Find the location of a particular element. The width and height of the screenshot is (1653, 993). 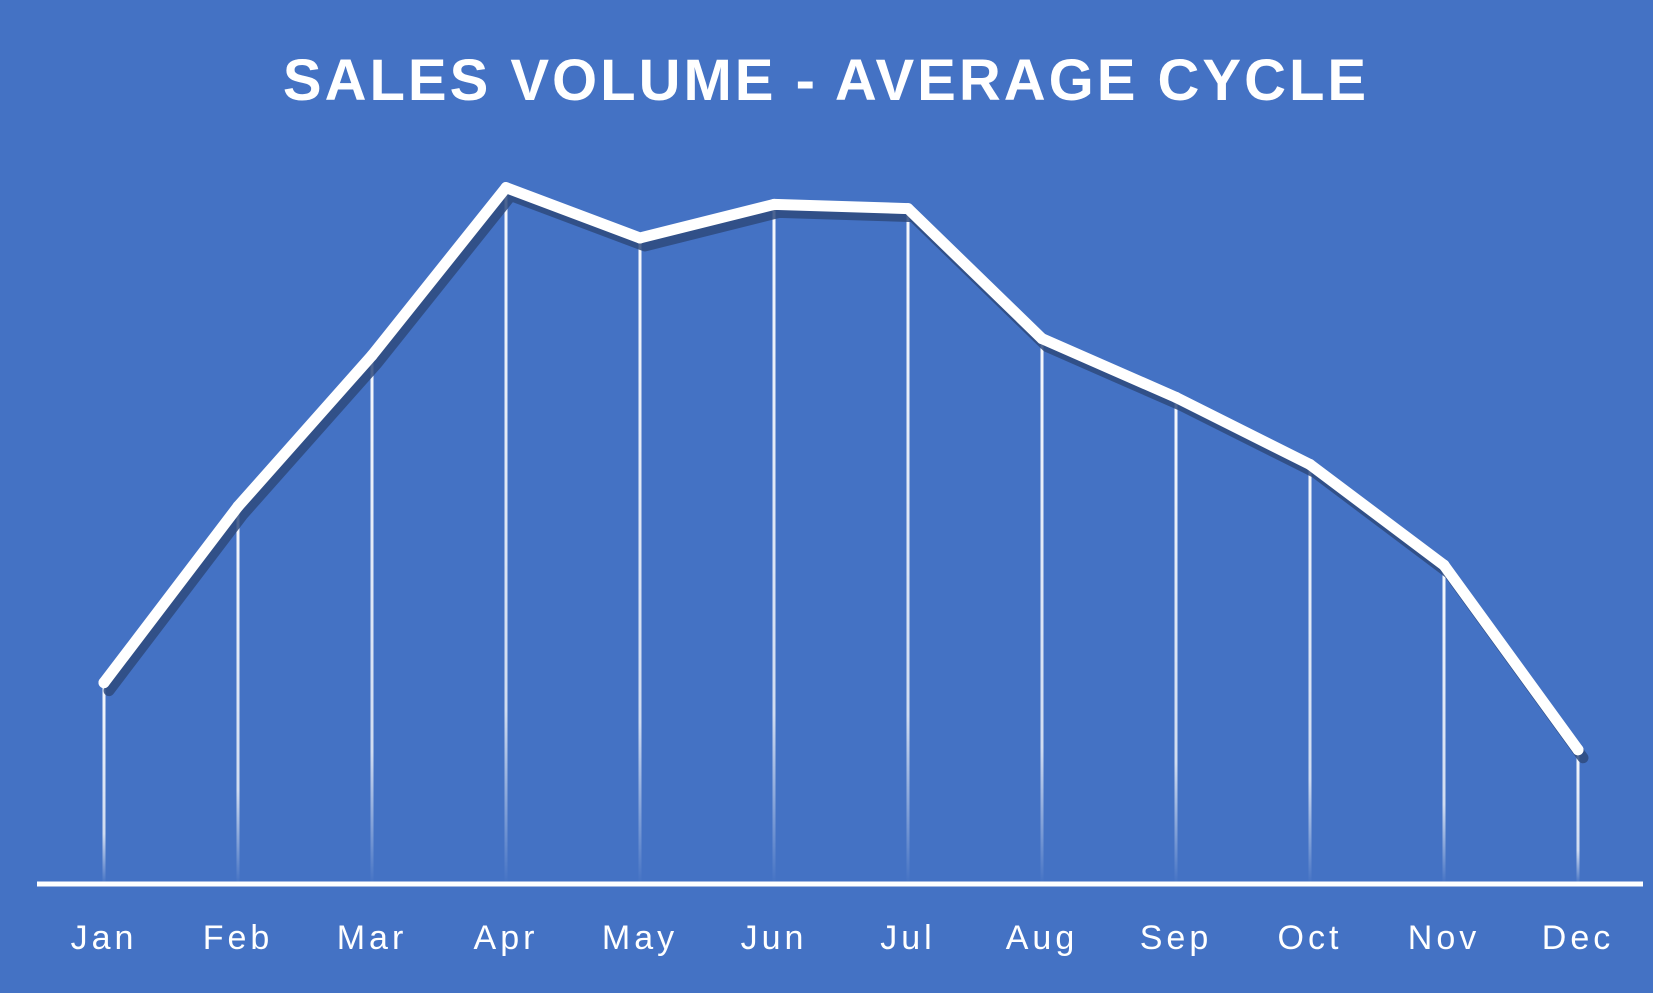

data-point-oct is located at coordinates (1310, 464).